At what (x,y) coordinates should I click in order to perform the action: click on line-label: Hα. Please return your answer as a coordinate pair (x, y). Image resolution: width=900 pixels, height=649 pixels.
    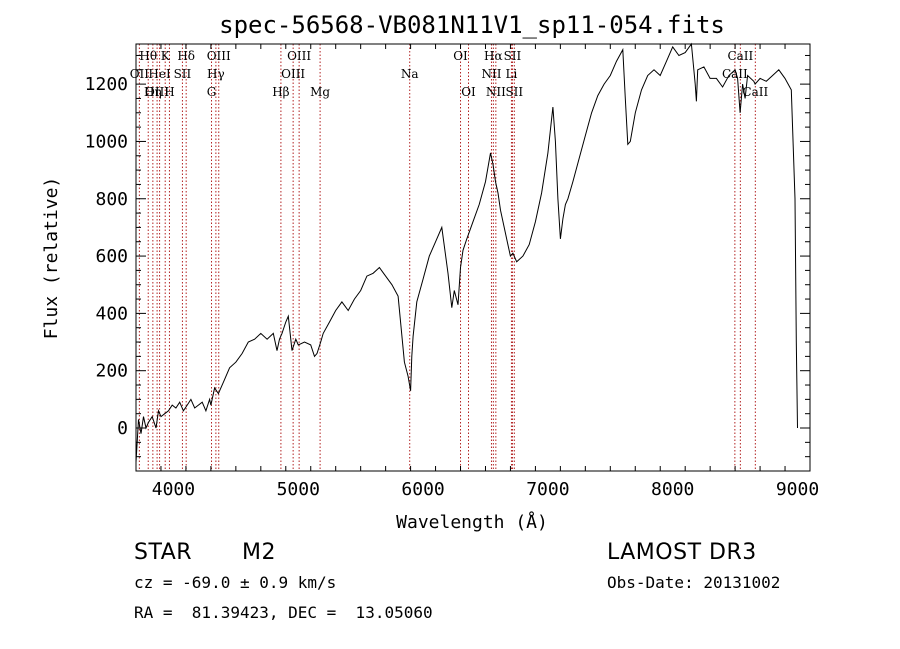
    Looking at the image, I should click on (493, 56).